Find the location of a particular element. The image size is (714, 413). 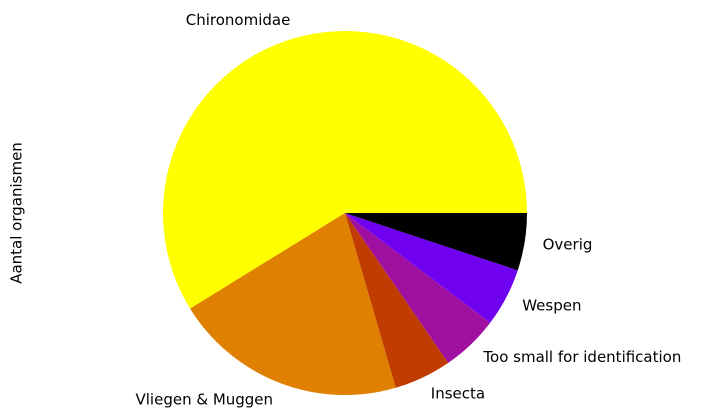

slice-label: Chironomidae is located at coordinates (238, 20).